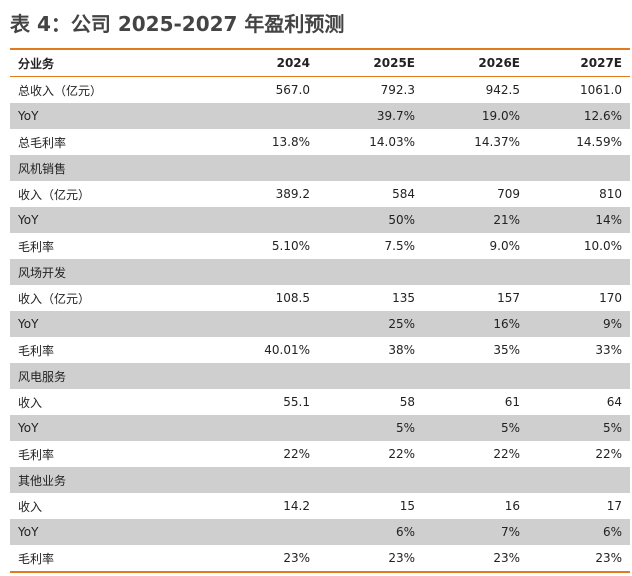 The image size is (632, 576). I want to click on row-label: 风场开发, so click(42, 272).